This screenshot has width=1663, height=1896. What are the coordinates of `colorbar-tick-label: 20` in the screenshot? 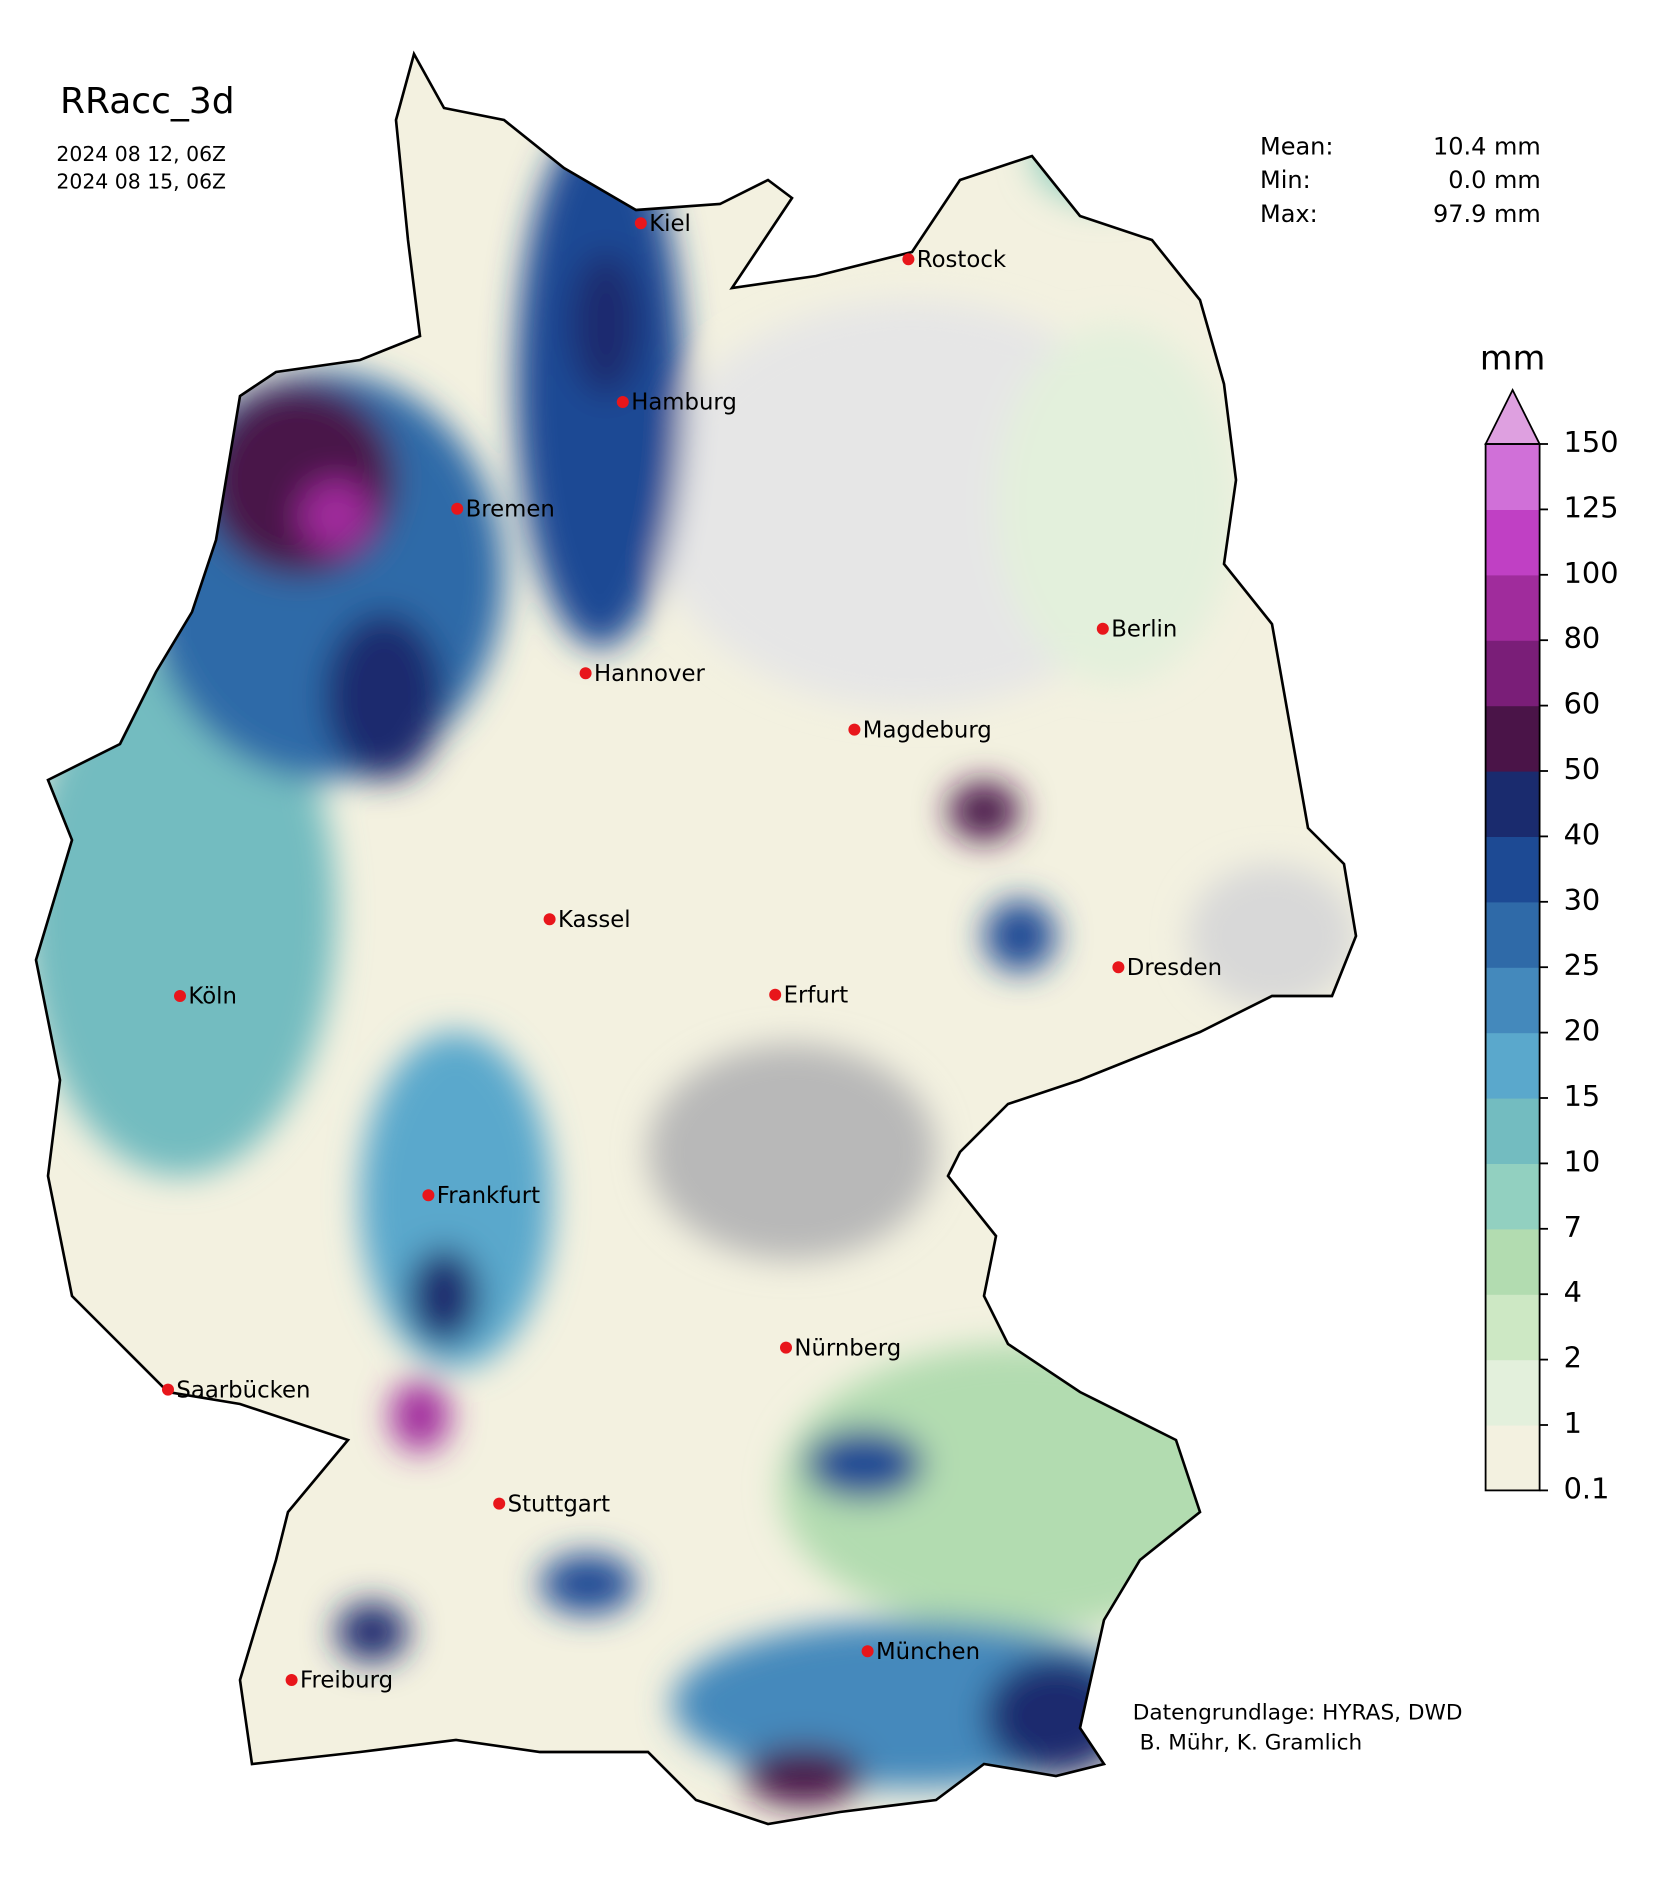 It's located at (1582, 1031).